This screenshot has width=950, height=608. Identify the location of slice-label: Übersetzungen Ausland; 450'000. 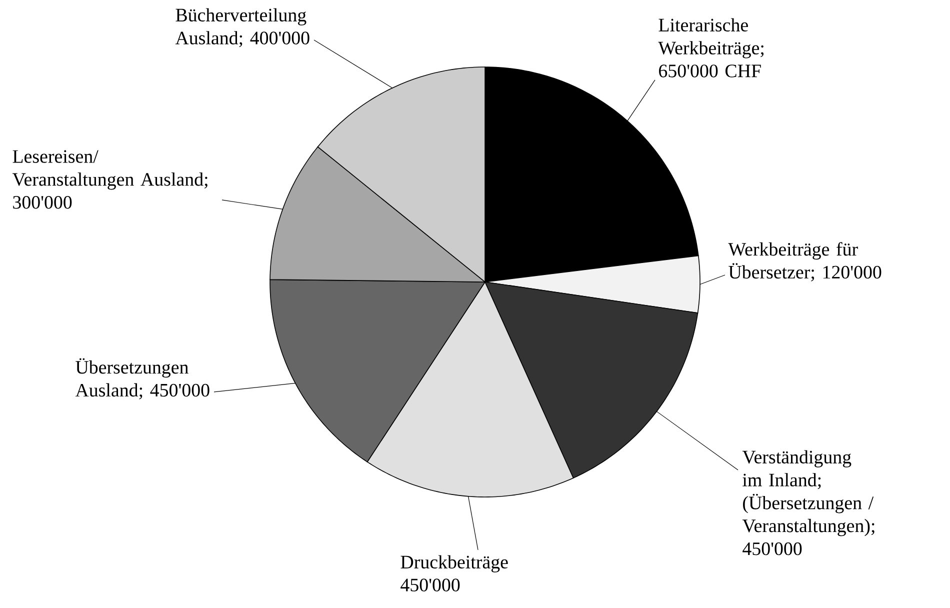
(142, 379).